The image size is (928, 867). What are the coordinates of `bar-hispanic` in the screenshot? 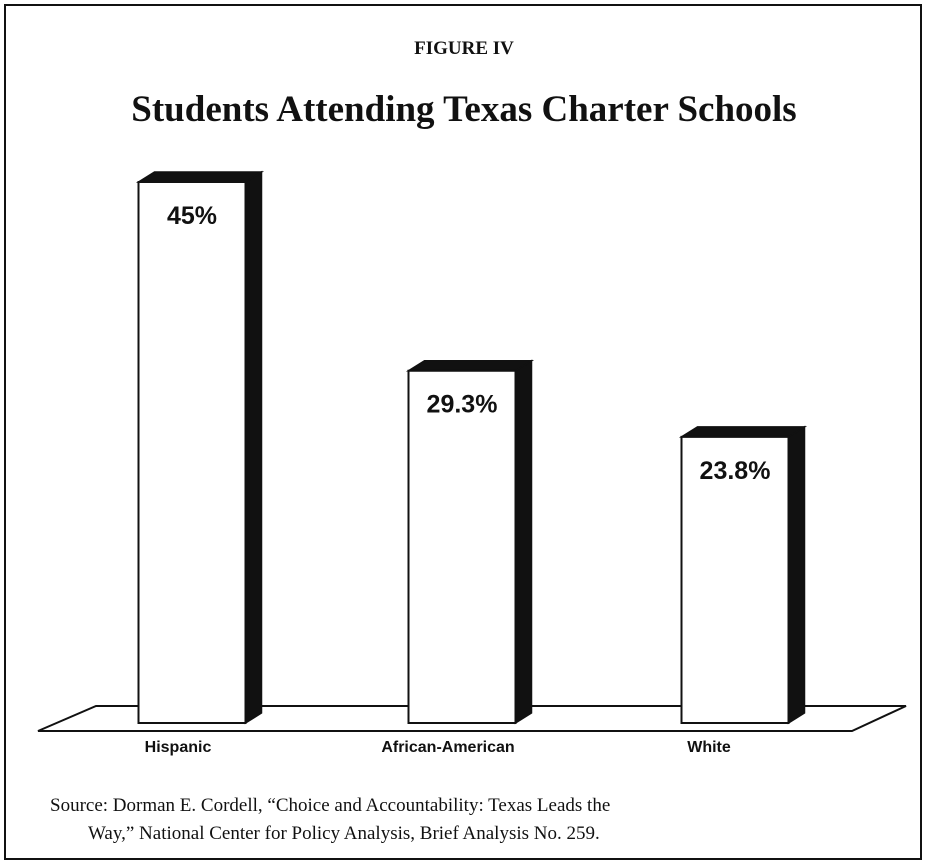 It's located at (192, 452).